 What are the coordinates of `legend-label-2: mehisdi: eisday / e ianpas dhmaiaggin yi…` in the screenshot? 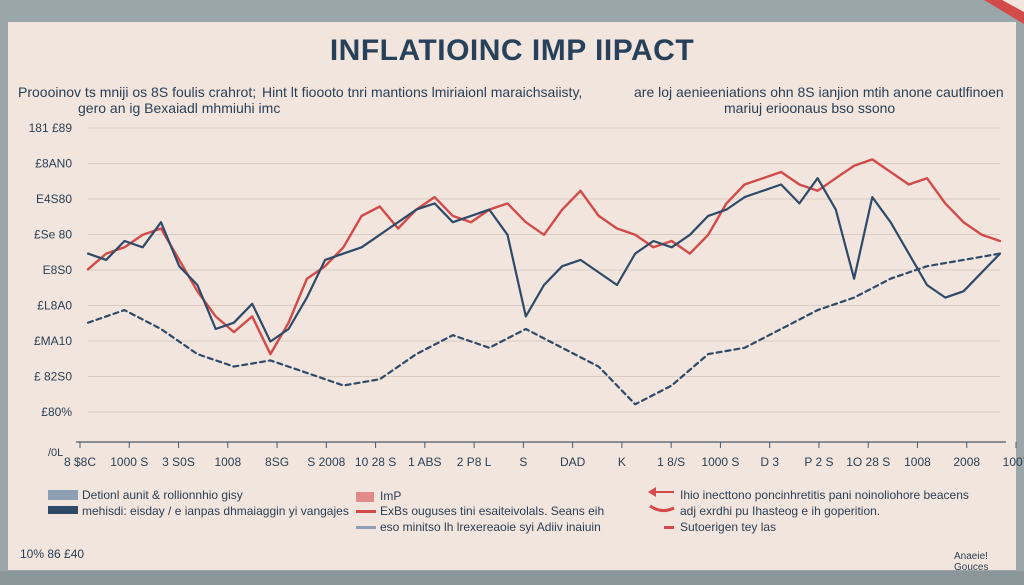 It's located at (215, 511).